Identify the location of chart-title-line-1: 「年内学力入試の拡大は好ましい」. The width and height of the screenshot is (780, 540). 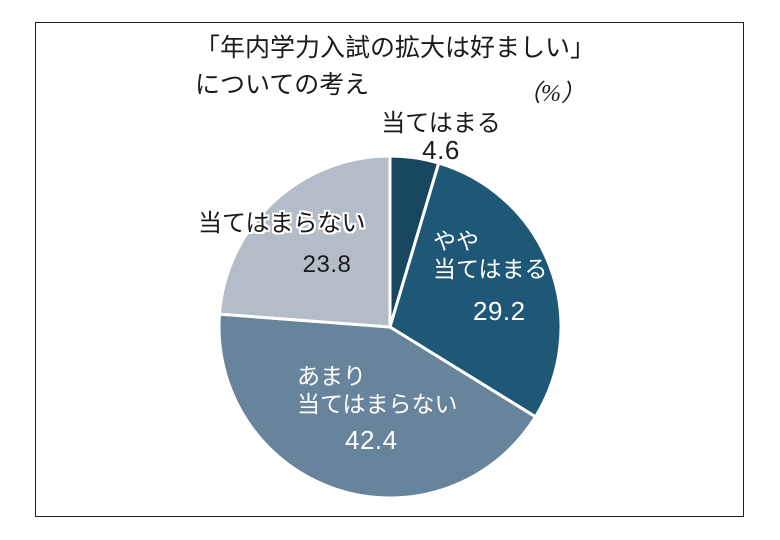
(395, 48).